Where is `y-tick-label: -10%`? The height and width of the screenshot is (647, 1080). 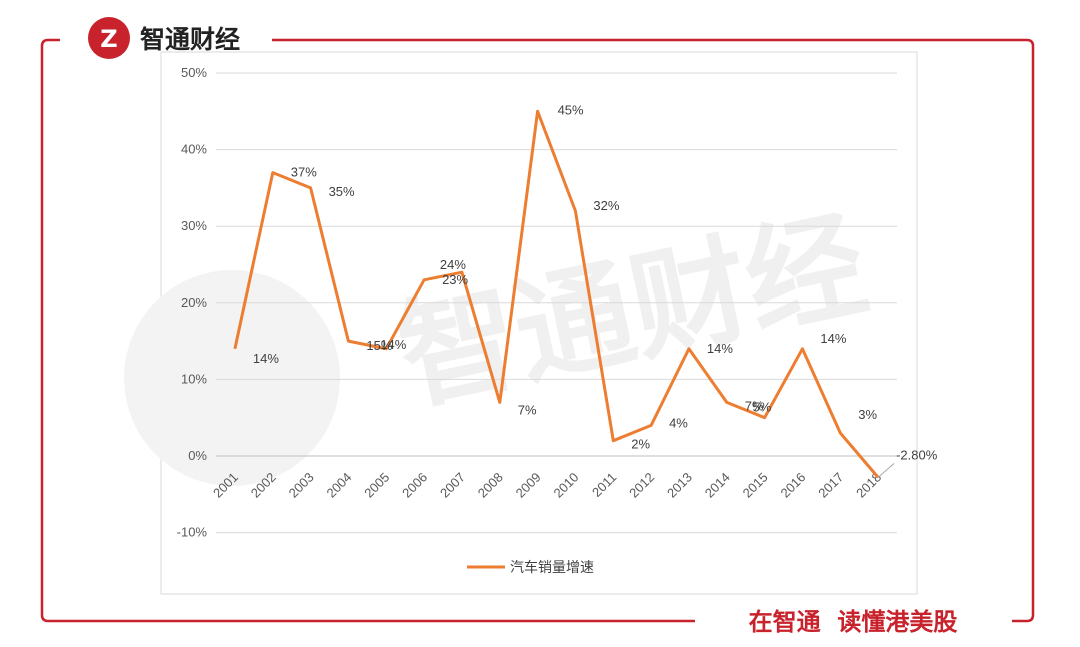
y-tick-label: -10% is located at coordinates (192, 532).